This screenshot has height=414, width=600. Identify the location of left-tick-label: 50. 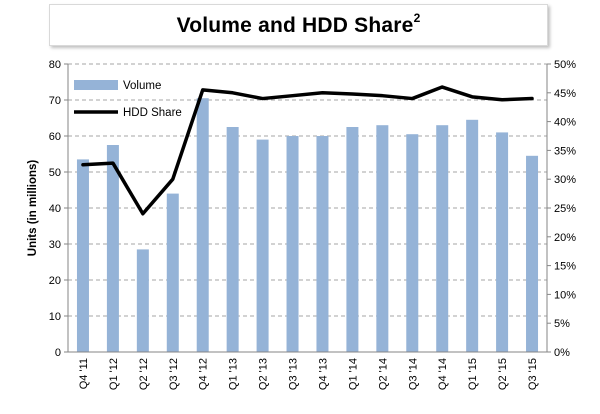
(55, 173).